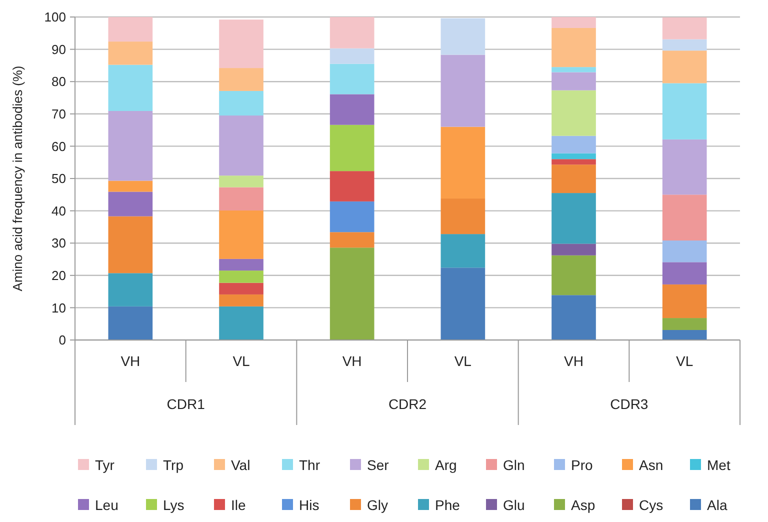 This screenshot has width=768, height=522. I want to click on y-tick-label: 20, so click(59, 275).